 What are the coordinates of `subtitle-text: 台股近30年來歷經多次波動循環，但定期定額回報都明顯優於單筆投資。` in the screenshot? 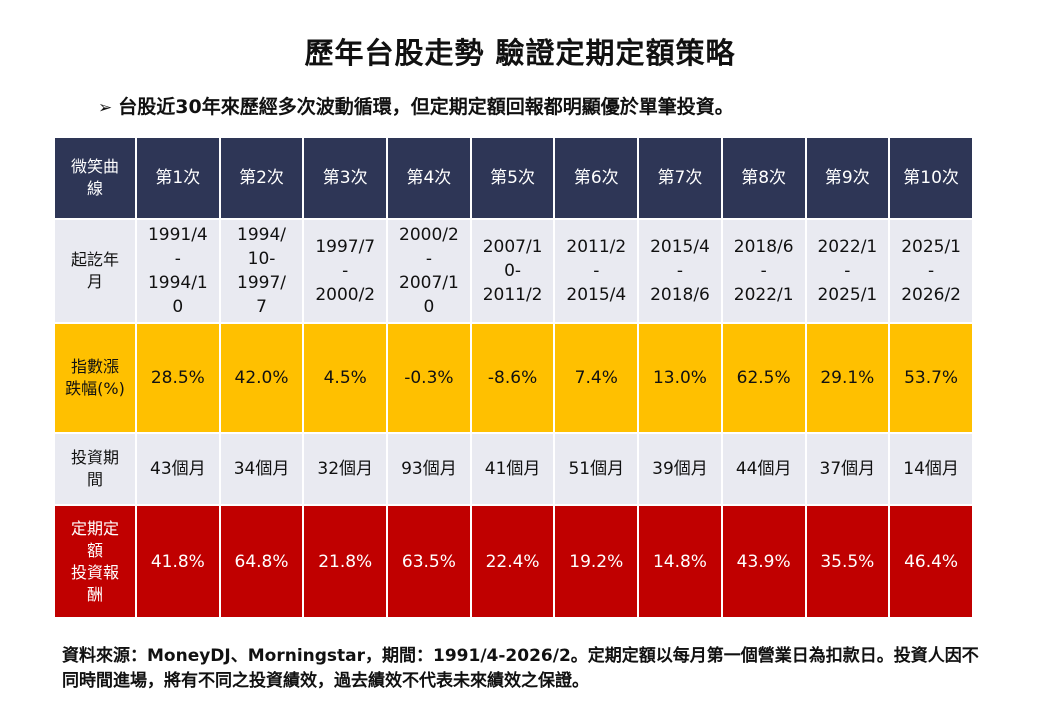 It's located at (426, 107).